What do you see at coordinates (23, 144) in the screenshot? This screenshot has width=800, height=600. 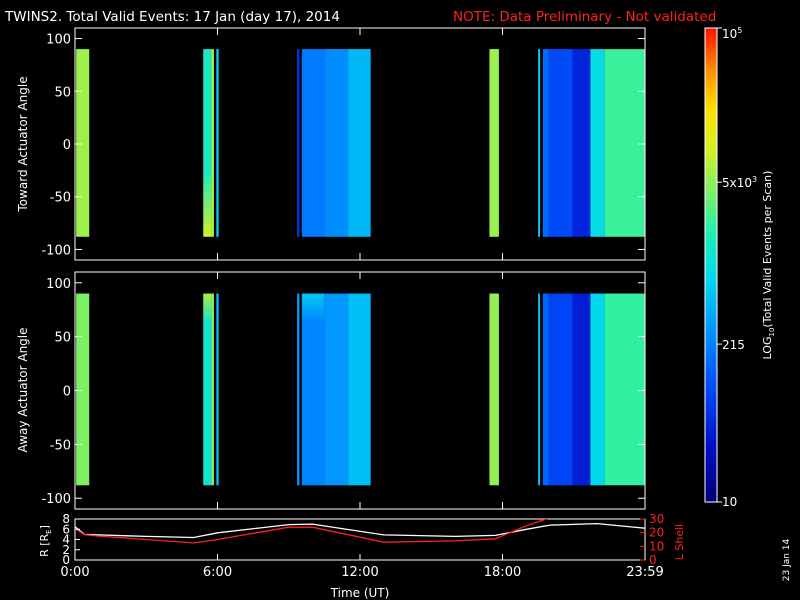 I see `toward-ylabel: Toward Actuator Angle` at bounding box center [23, 144].